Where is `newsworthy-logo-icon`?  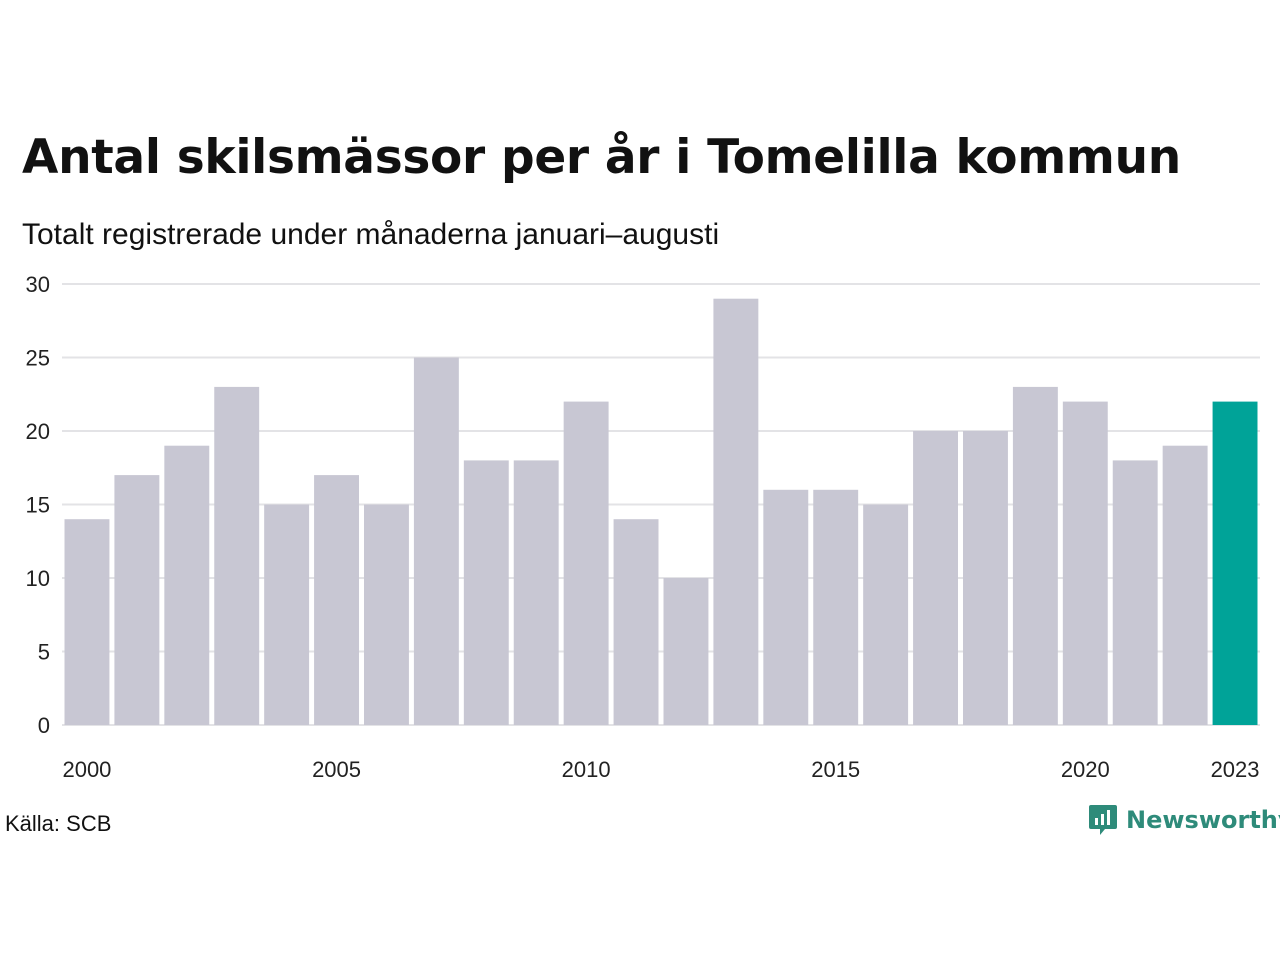 newsworthy-logo-icon is located at coordinates (1103, 820).